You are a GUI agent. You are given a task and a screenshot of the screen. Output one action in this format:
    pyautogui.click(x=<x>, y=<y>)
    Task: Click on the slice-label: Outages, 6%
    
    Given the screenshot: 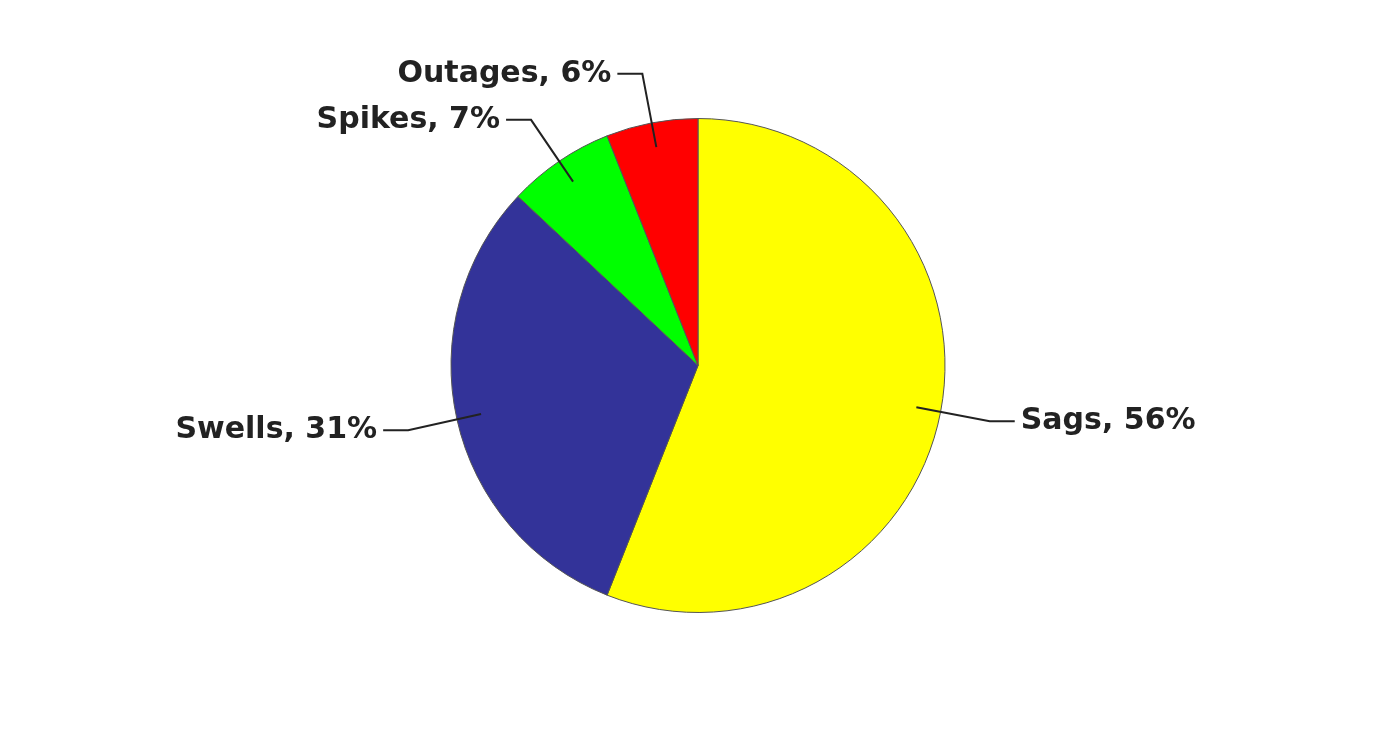 What is the action you would take?
    pyautogui.click(x=504, y=71)
    